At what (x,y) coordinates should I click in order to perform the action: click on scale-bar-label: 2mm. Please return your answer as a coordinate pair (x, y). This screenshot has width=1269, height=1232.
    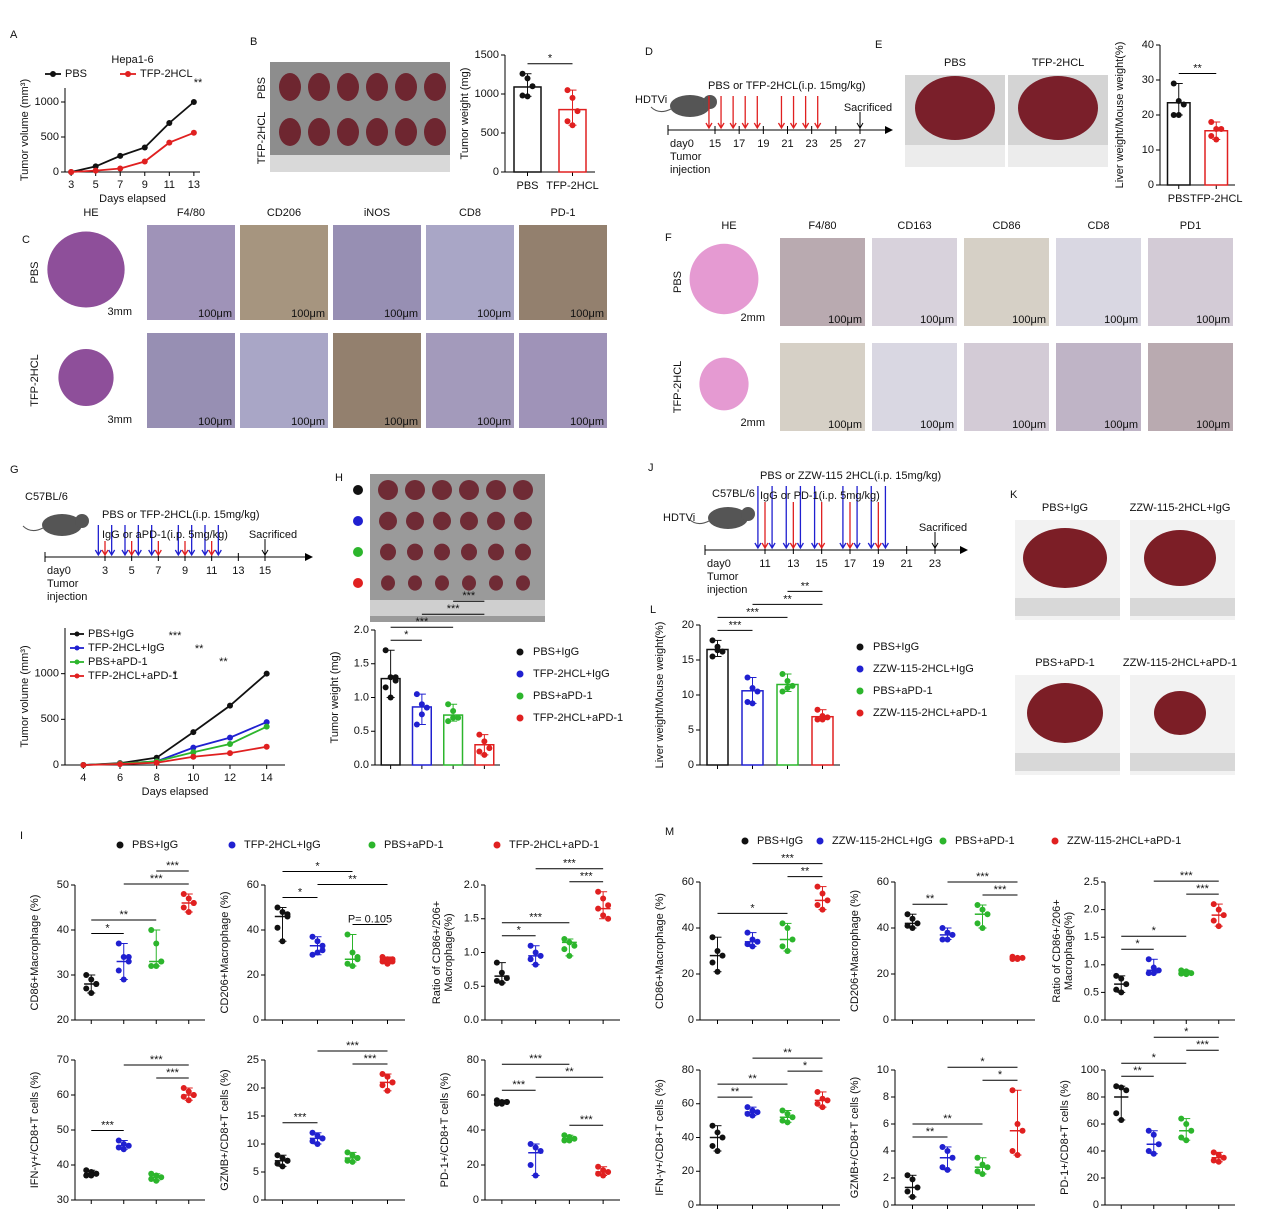
    Looking at the image, I should click on (753, 318).